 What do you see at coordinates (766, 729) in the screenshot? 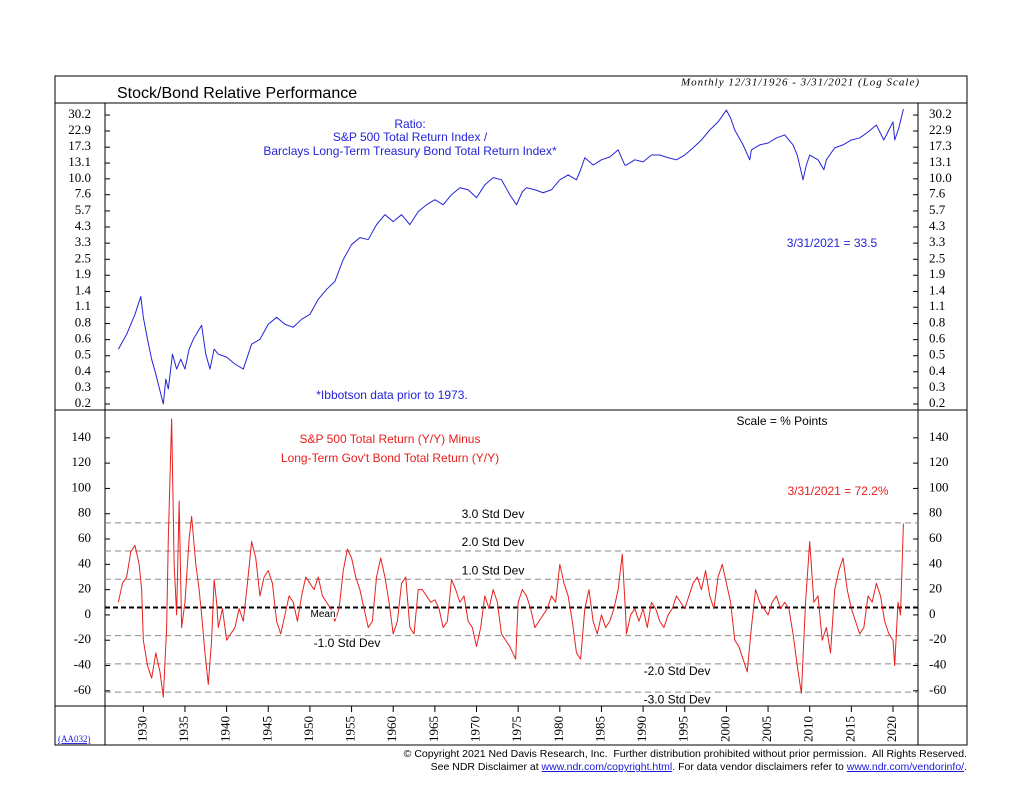
I see `x-tick-label: 2005` at bounding box center [766, 729].